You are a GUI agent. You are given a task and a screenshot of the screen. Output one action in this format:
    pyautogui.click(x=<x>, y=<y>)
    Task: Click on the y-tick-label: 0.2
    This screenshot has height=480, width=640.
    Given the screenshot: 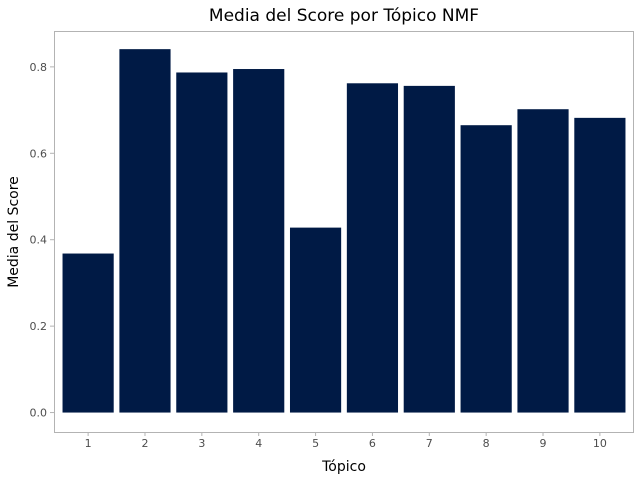 What is the action you would take?
    pyautogui.click(x=39, y=326)
    